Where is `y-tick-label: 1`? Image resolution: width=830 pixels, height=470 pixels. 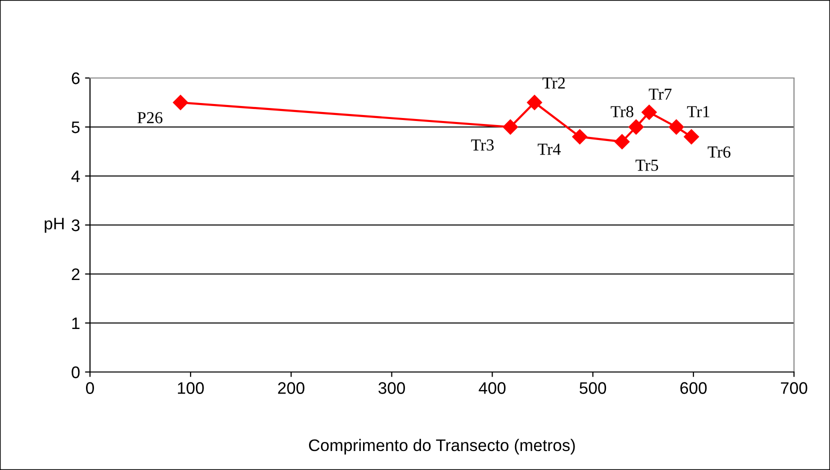 y-tick-label: 1 is located at coordinates (76, 324).